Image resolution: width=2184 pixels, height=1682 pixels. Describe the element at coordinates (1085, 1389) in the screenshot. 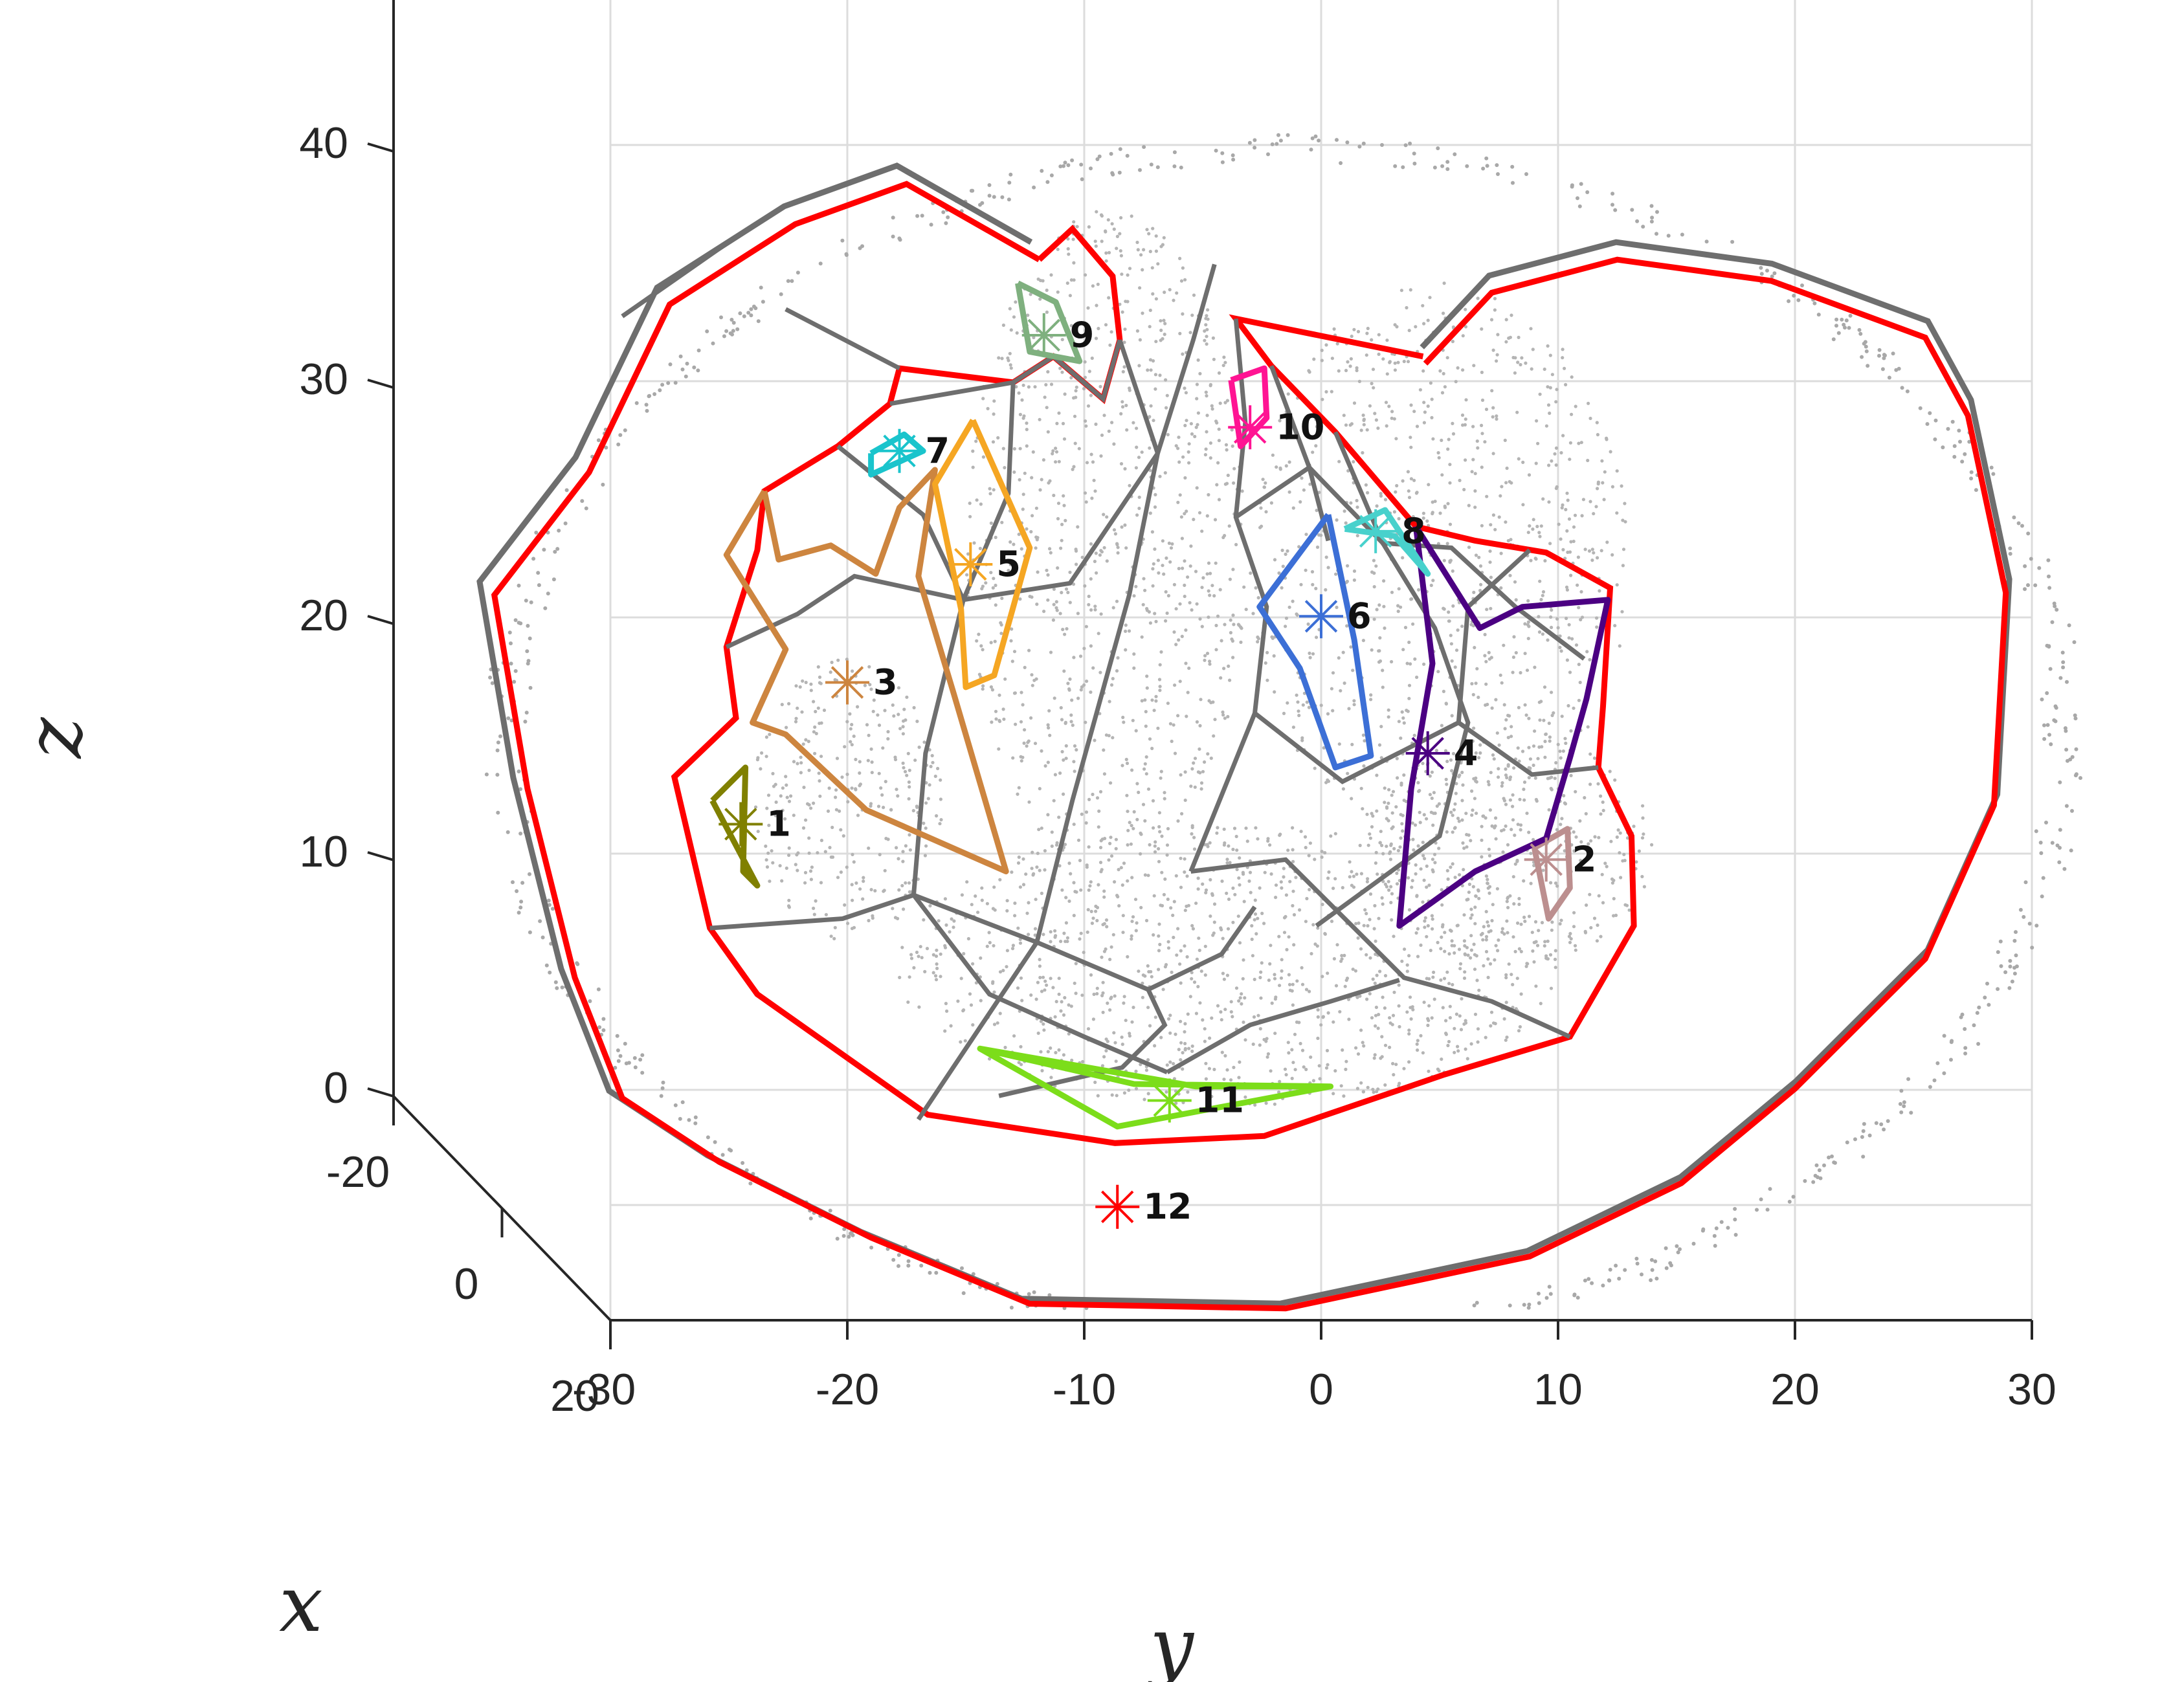

I see `y-tick-label: -10` at that location.